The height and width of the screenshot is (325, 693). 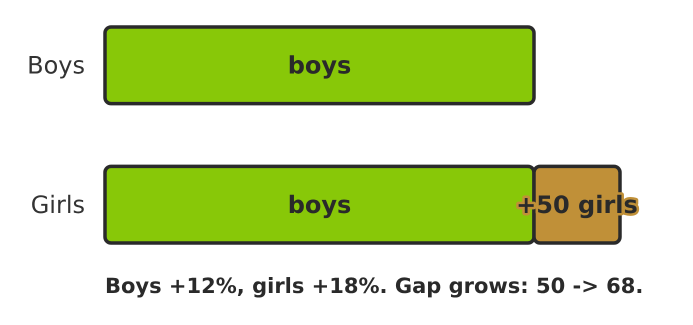 What do you see at coordinates (56, 66) in the screenshot?
I see `y-tick-label: Boys` at bounding box center [56, 66].